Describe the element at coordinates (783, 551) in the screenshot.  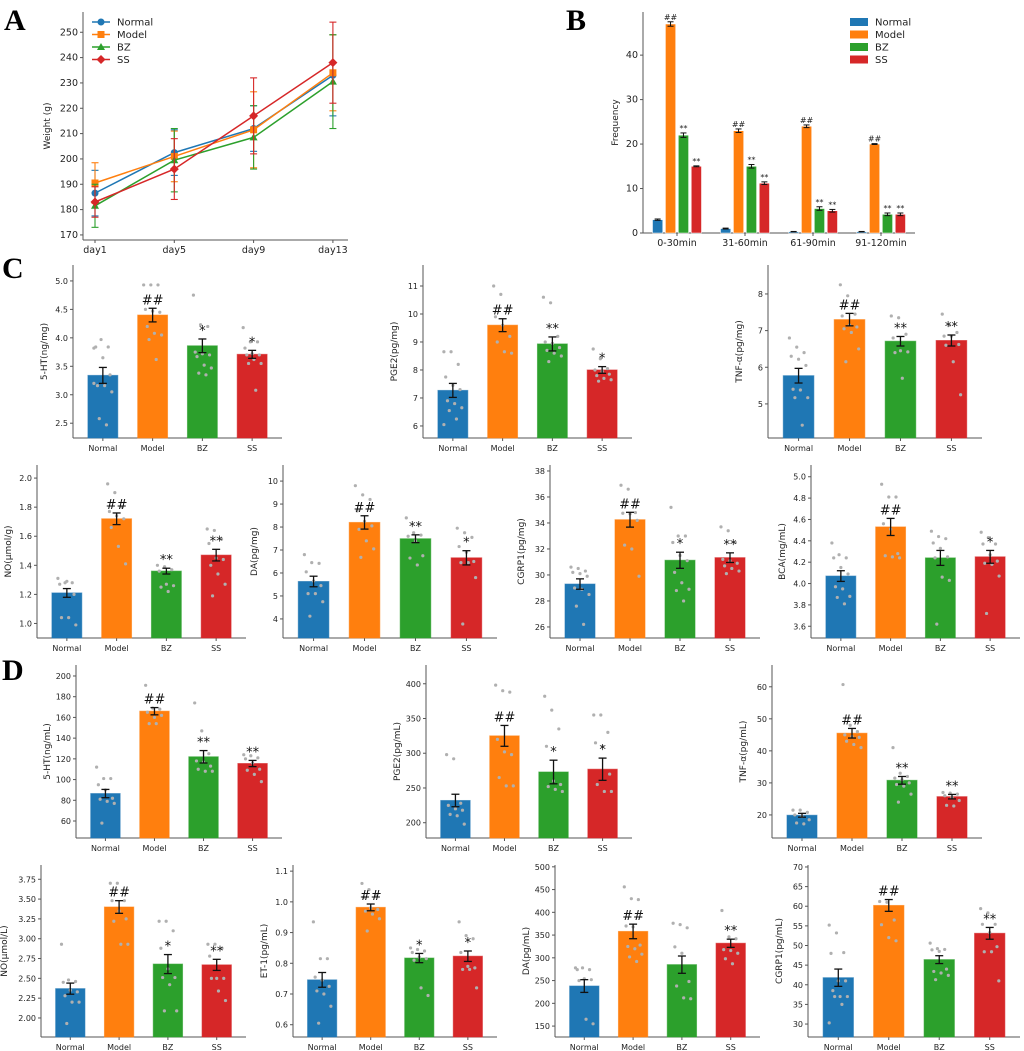
I see `y-axis-label: BCA(mg/mL)` at that location.